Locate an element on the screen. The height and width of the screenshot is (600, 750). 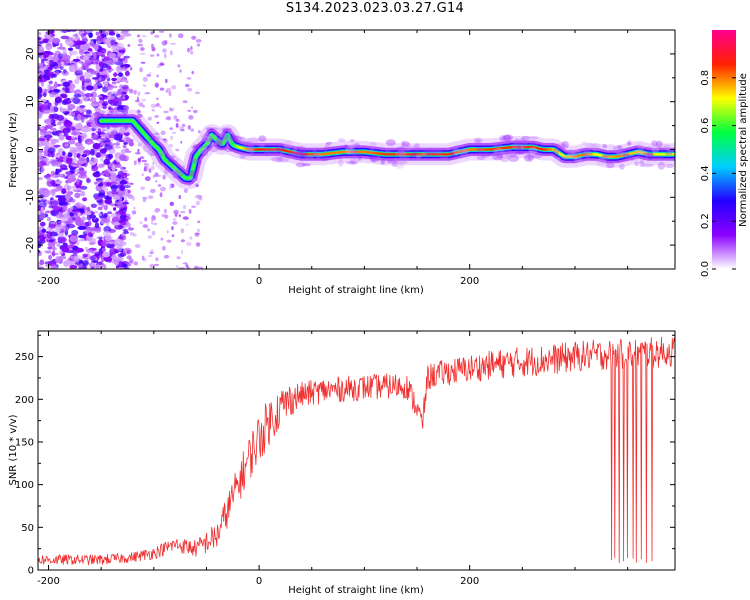
snr-x-axis-label: Height of straight line (km) is located at coordinates (356, 590).